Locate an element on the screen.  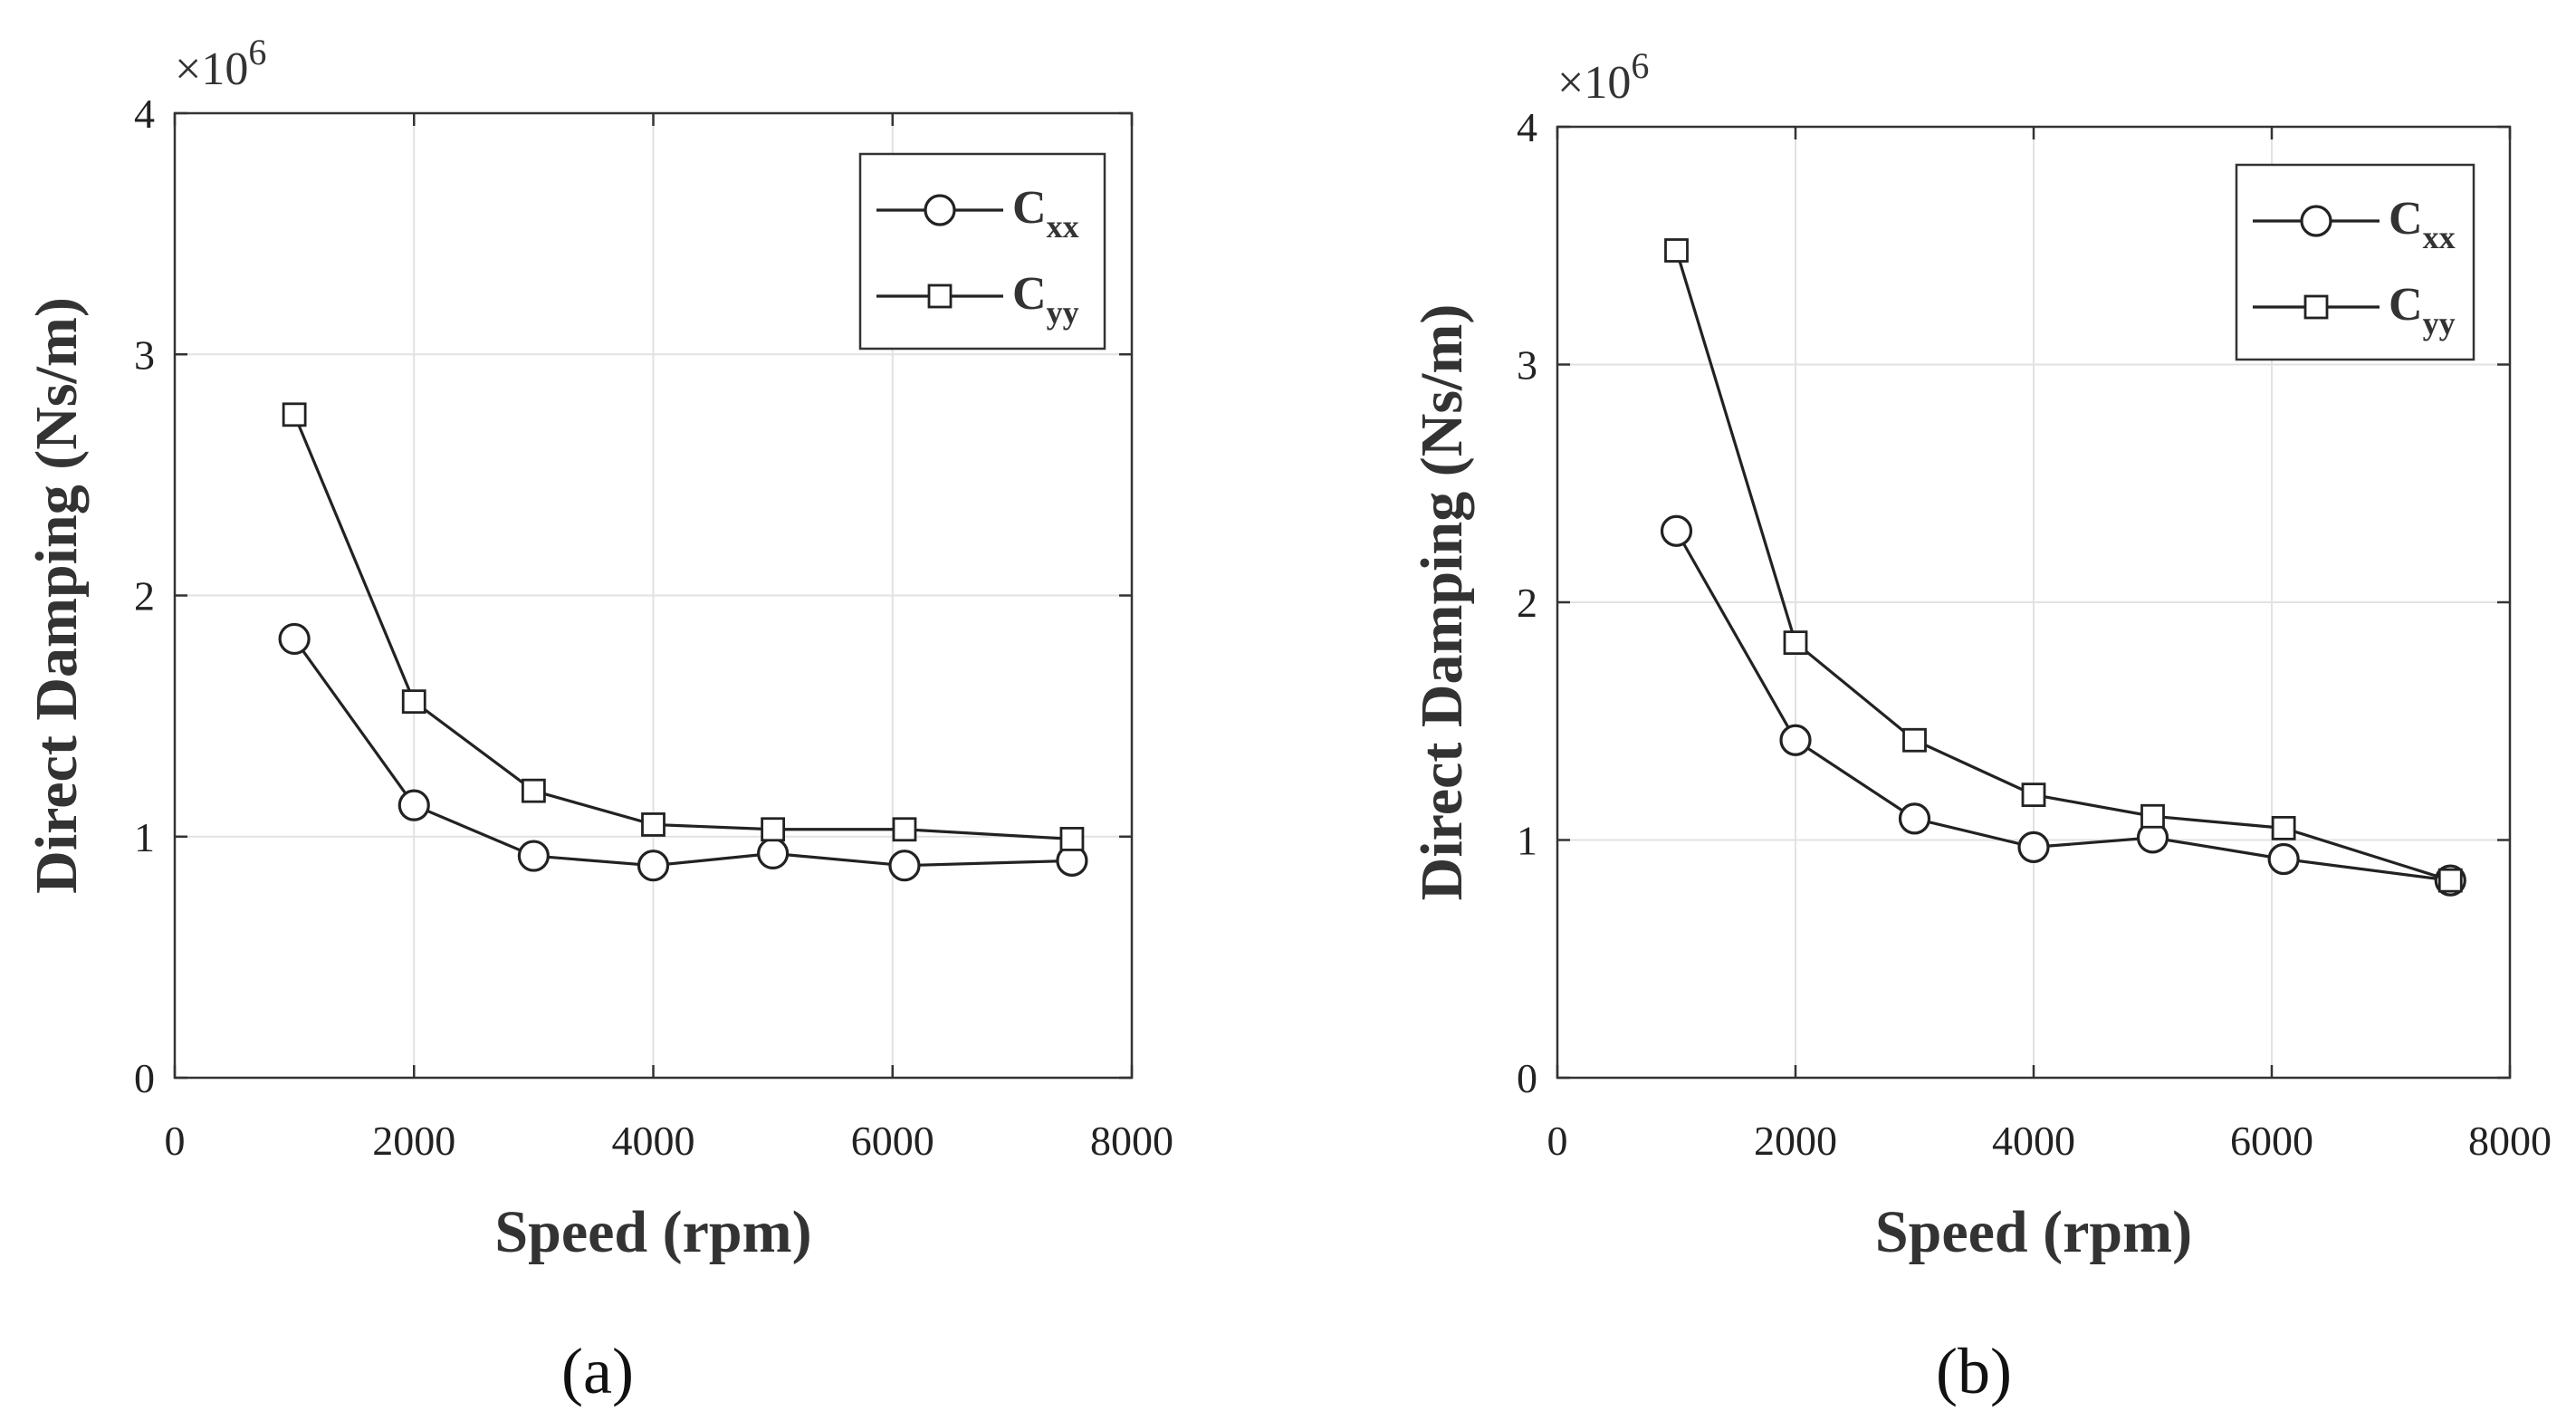
panel-caption: (a) is located at coordinates (597, 1371).